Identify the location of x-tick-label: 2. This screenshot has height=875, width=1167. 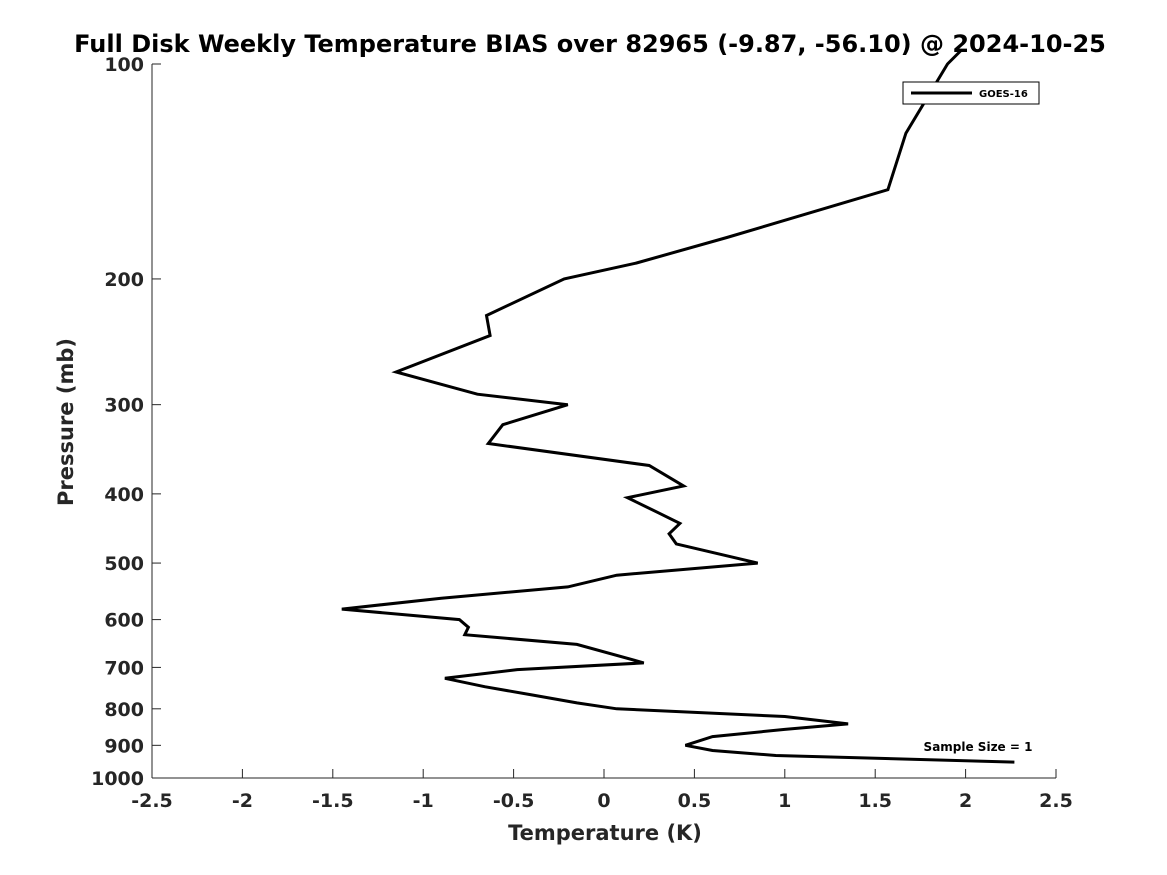
(965, 801).